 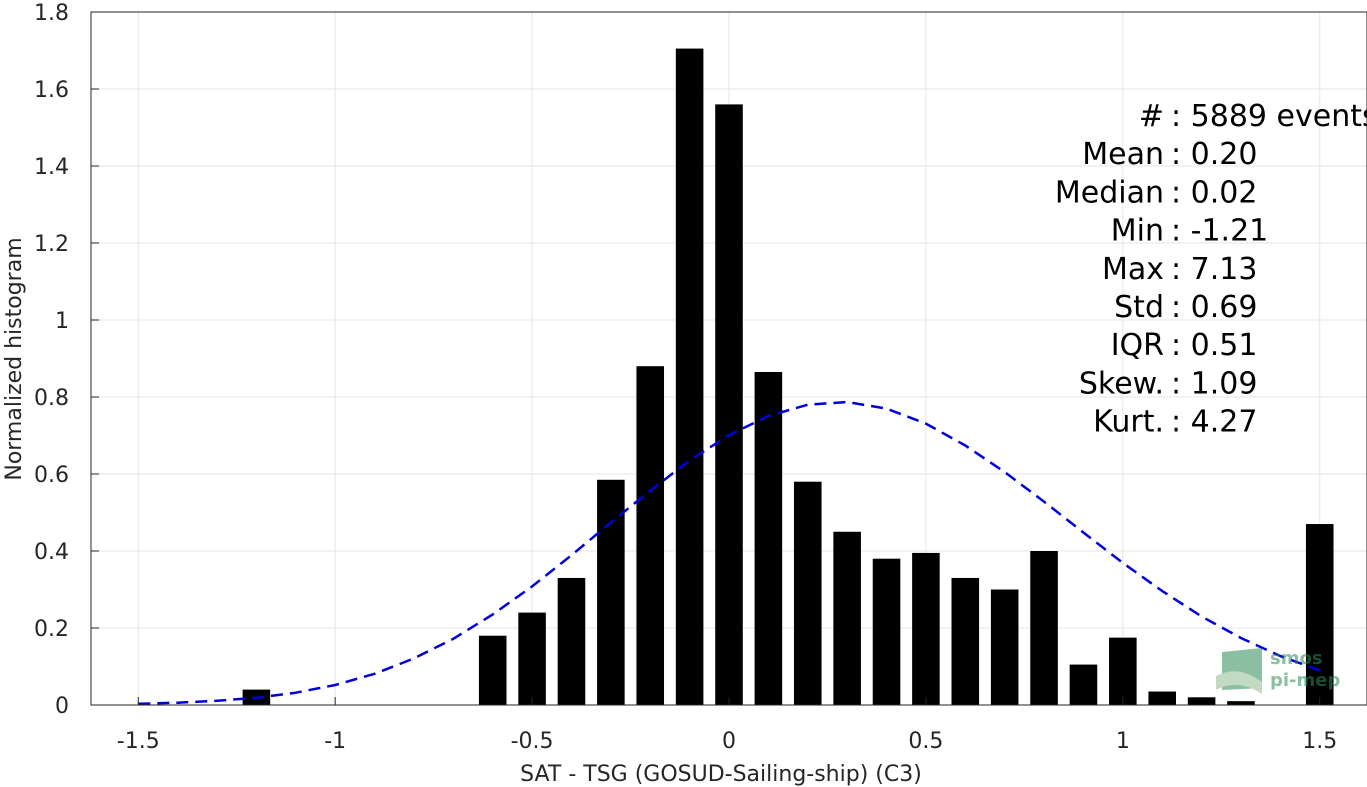 I want to click on stat-label: Mean, so click(x=1123, y=154).